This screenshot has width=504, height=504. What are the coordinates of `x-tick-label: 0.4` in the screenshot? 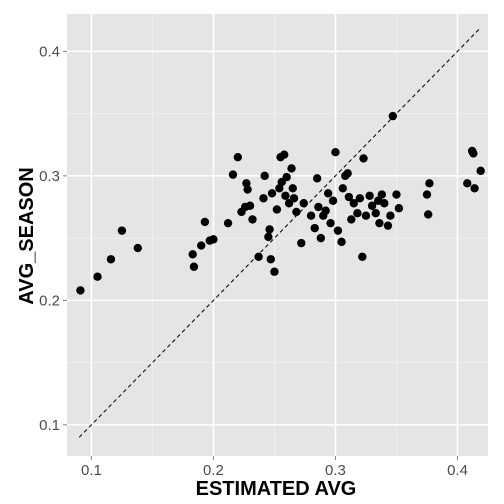 It's located at (457, 470).